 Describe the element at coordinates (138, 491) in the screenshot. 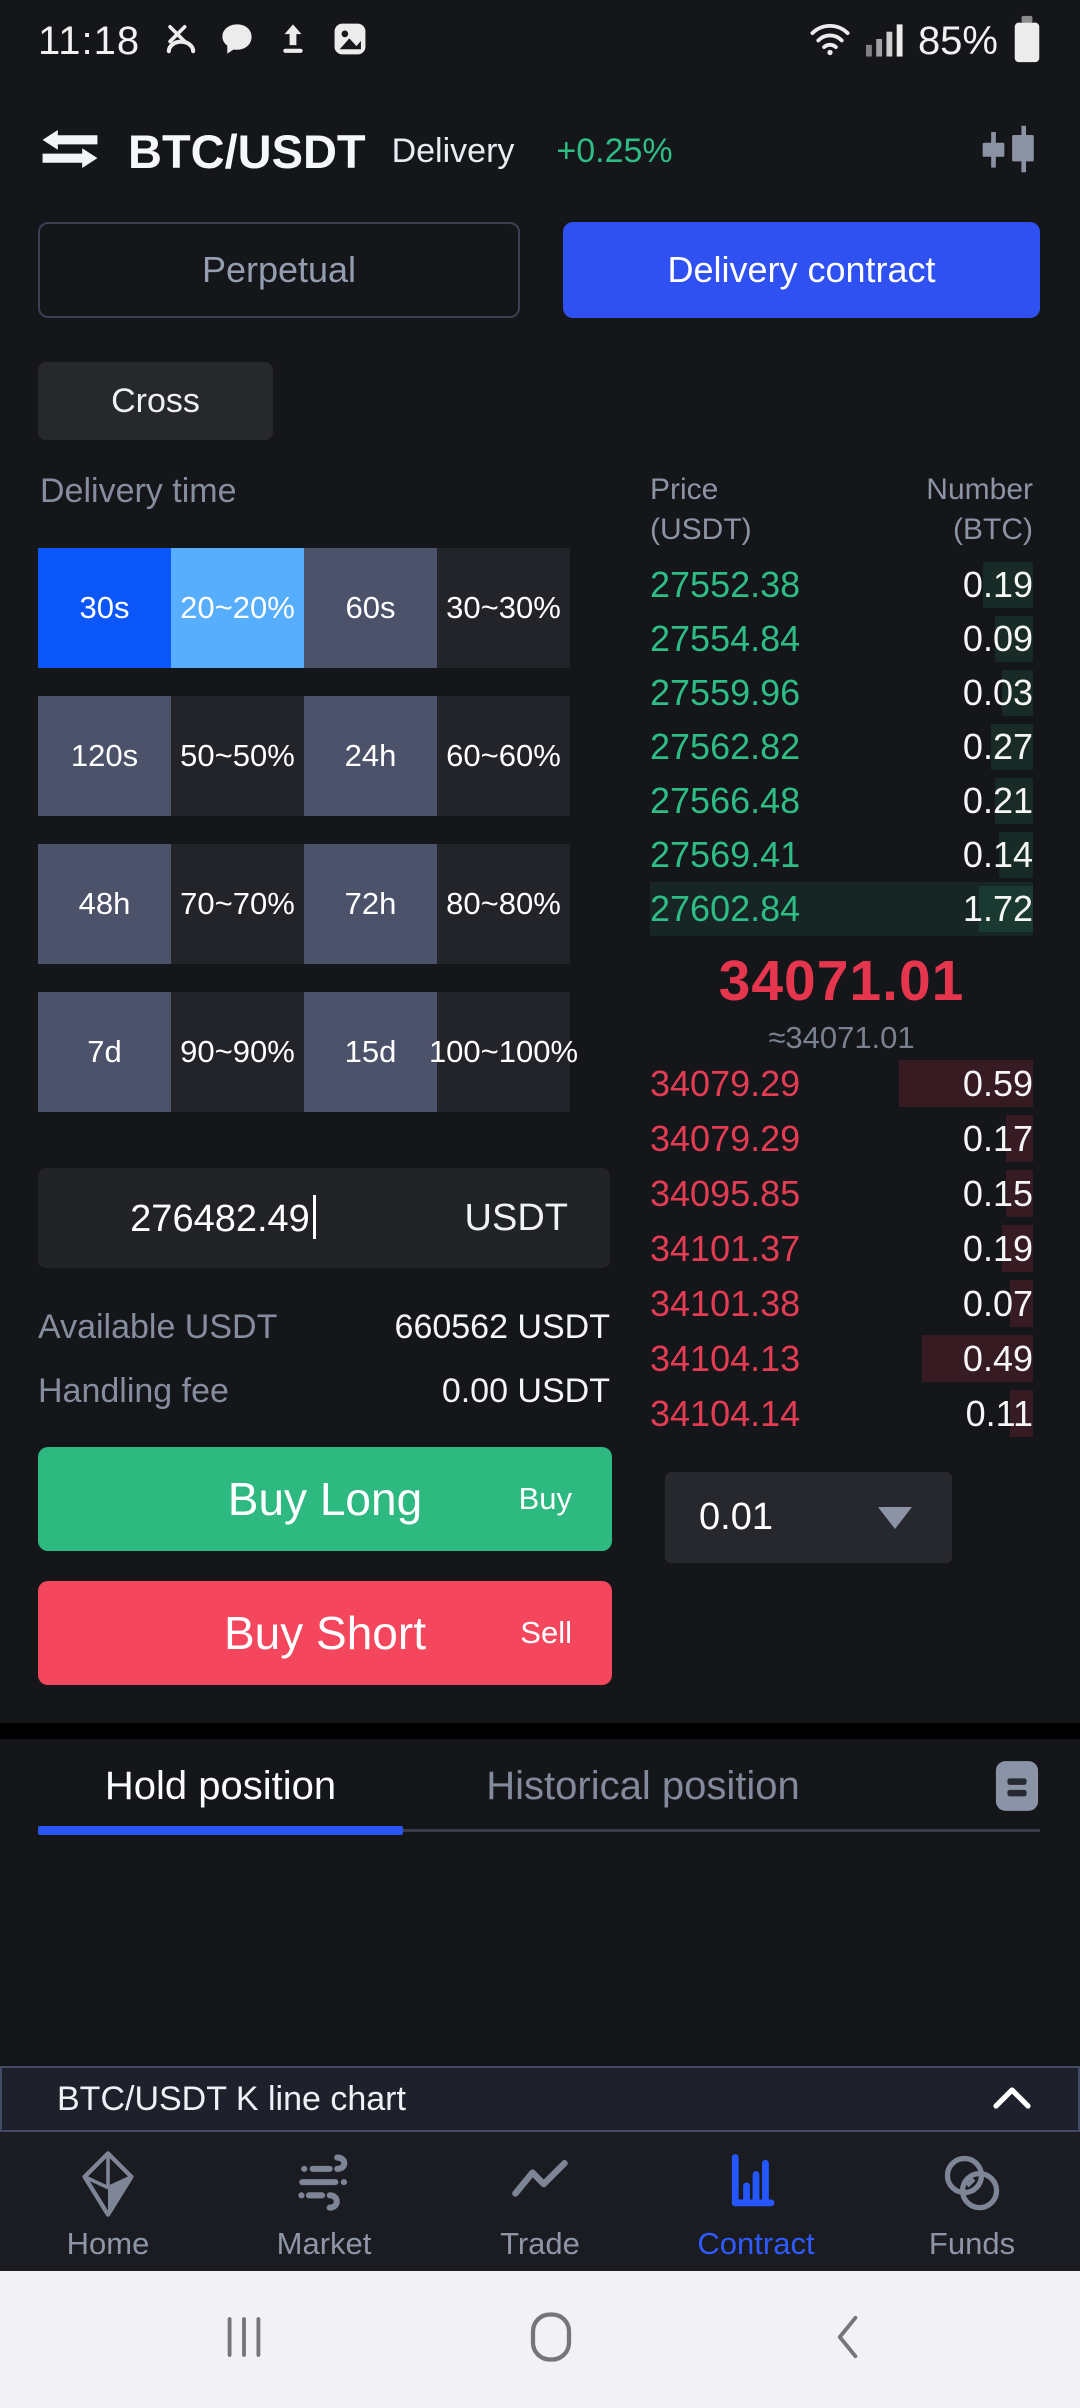

I see `delivery-time-label: Delivery time` at that location.